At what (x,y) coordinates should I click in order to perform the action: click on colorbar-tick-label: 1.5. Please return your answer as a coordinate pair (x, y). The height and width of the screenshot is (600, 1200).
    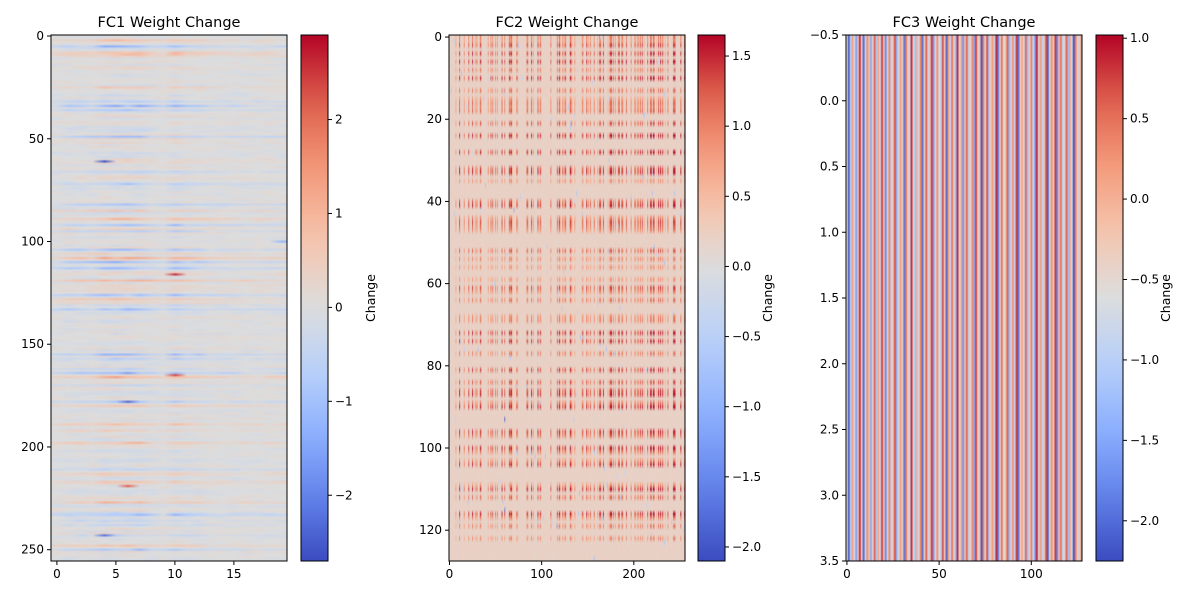
    Looking at the image, I should click on (741, 56).